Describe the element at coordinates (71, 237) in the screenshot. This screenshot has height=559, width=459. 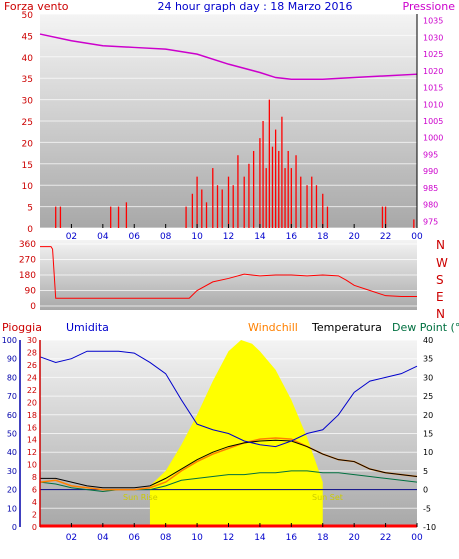
I see `top-x-tick-label: 02` at that location.